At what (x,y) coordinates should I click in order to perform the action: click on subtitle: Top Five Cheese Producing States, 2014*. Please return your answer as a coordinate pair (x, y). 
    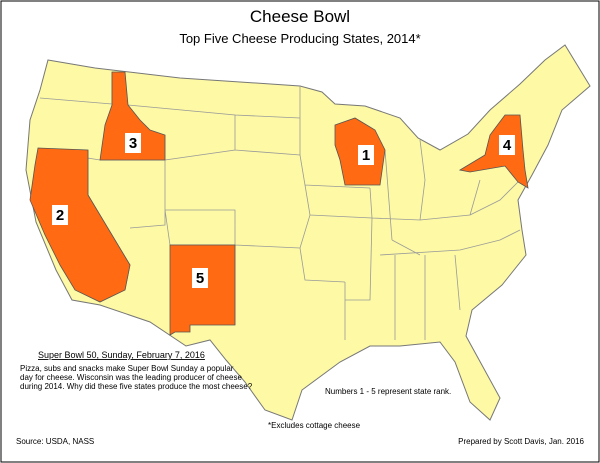
    Looking at the image, I should click on (299, 38).